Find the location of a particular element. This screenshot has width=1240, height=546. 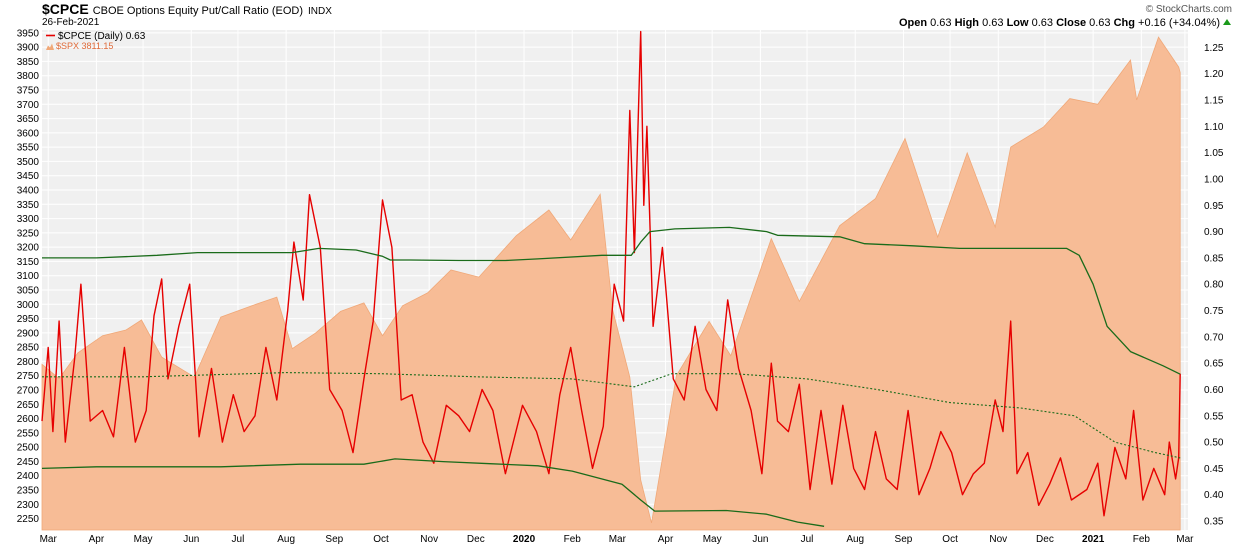

left-tick-label: 3850 is located at coordinates (28, 62).